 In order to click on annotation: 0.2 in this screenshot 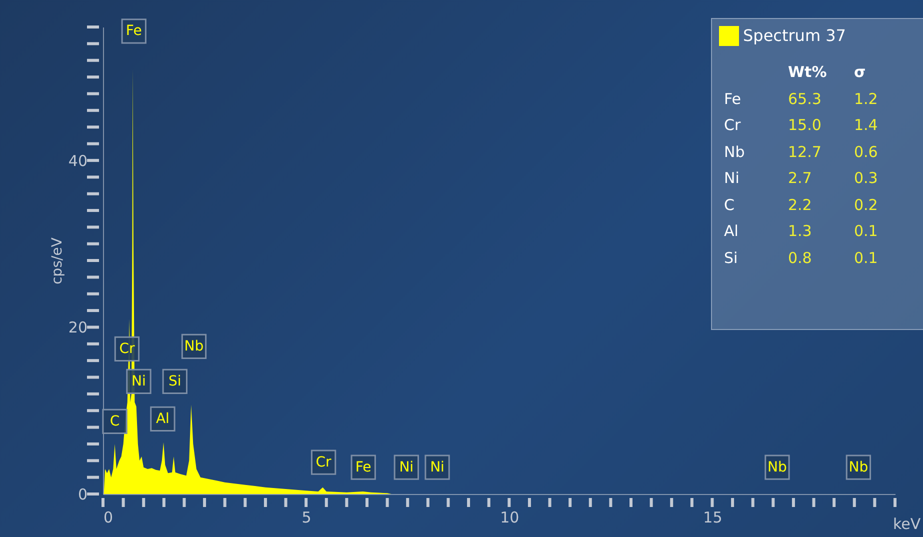, I will do `click(866, 205)`.